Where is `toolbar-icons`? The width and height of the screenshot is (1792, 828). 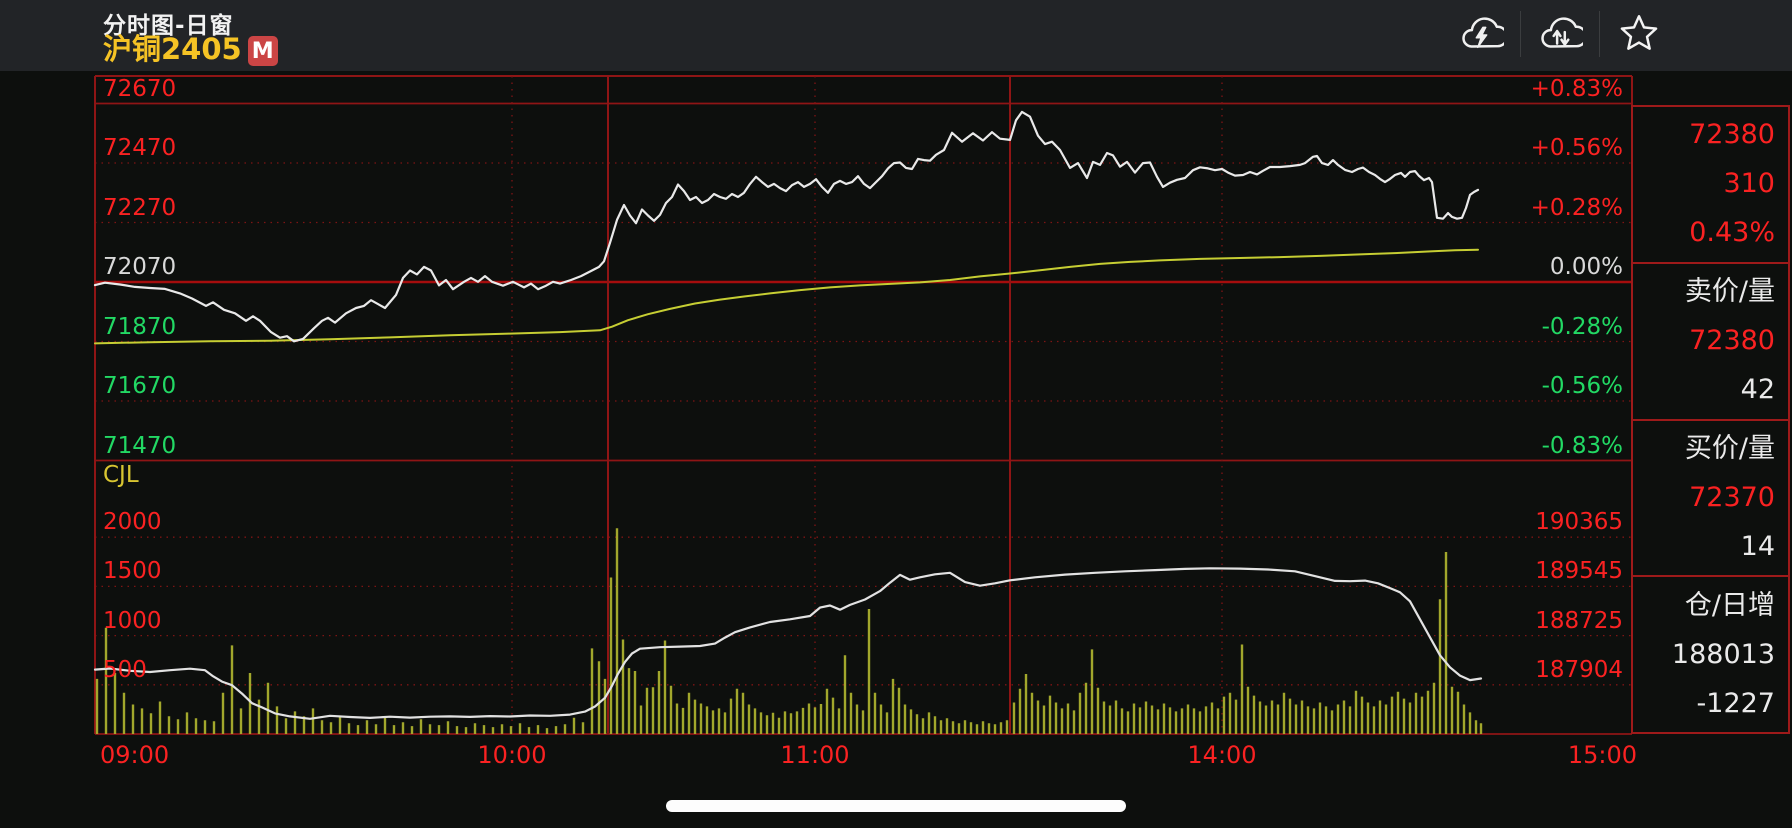 toolbar-icons is located at coordinates (1560, 34).